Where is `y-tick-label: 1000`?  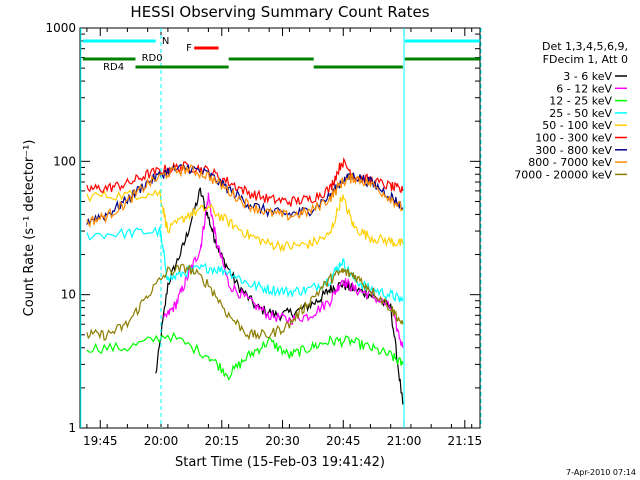
y-tick-label: 1000 is located at coordinates (60, 28).